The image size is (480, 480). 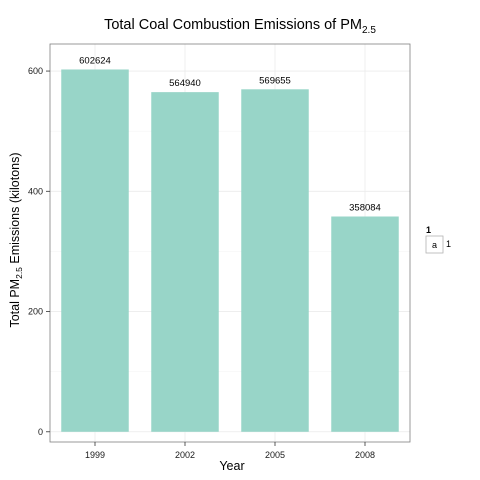 What do you see at coordinates (39, 251) in the screenshot?
I see `y-axis: 0 200 400 600` at bounding box center [39, 251].